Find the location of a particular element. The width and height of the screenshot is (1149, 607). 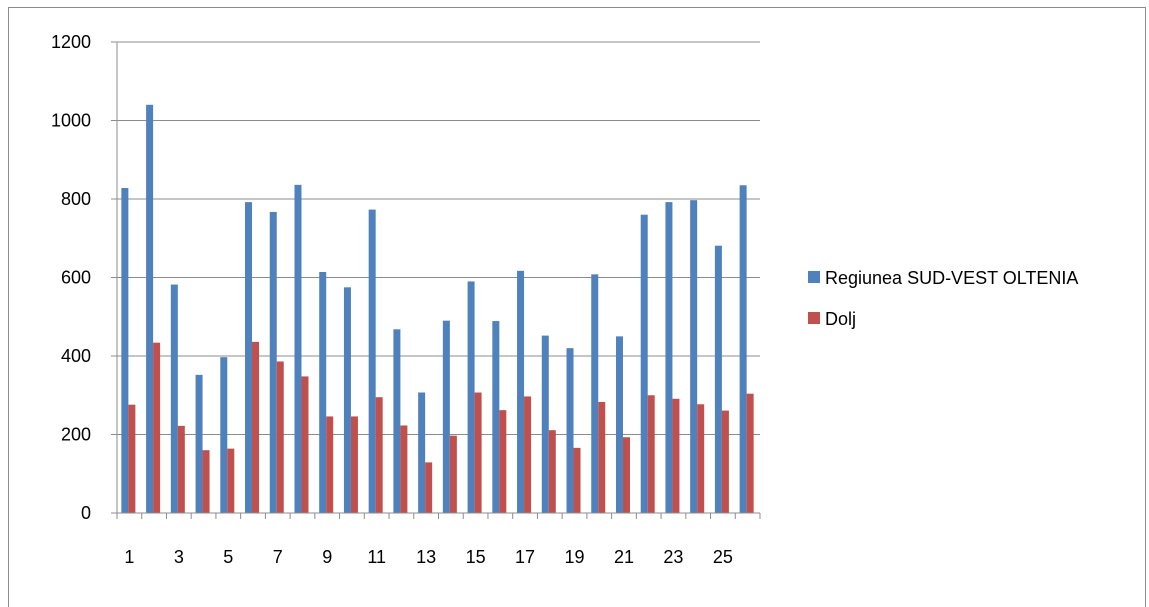

x-tick-label: 7 is located at coordinates (278, 557).